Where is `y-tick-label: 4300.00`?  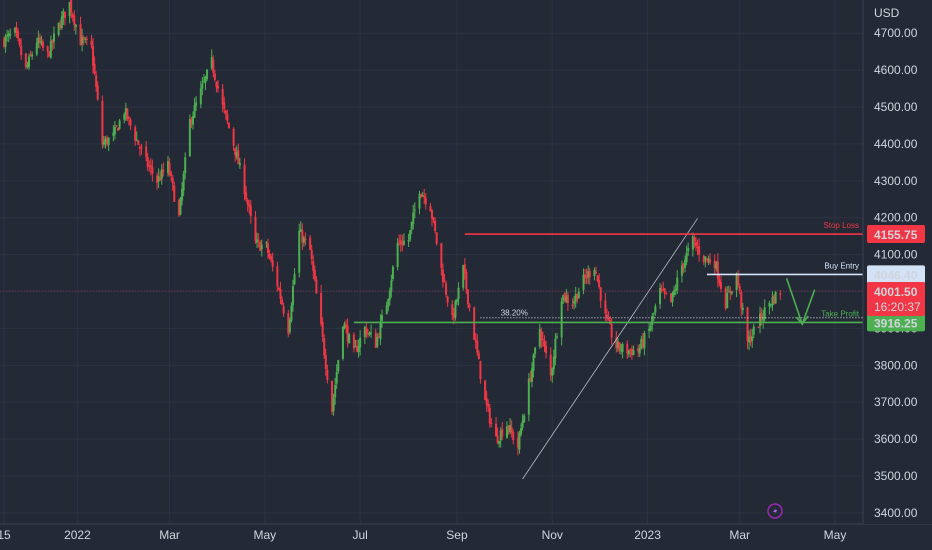 y-tick-label: 4300.00 is located at coordinates (896, 181).